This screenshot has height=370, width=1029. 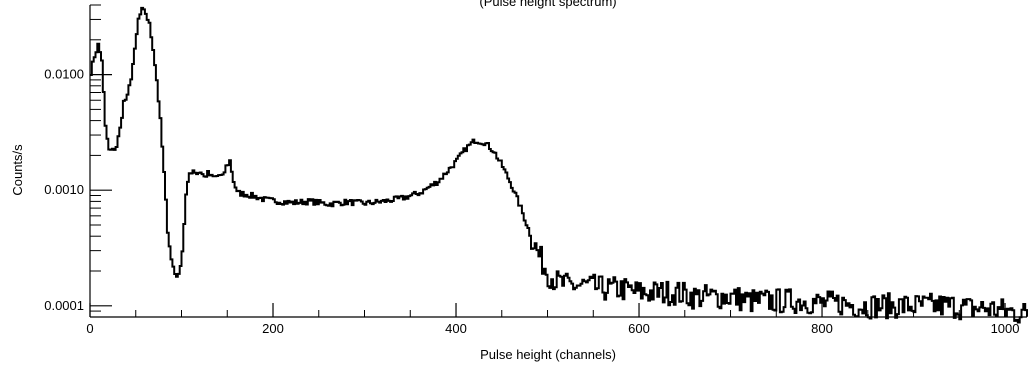 I want to click on x-tick-label: 0, so click(x=89, y=328).